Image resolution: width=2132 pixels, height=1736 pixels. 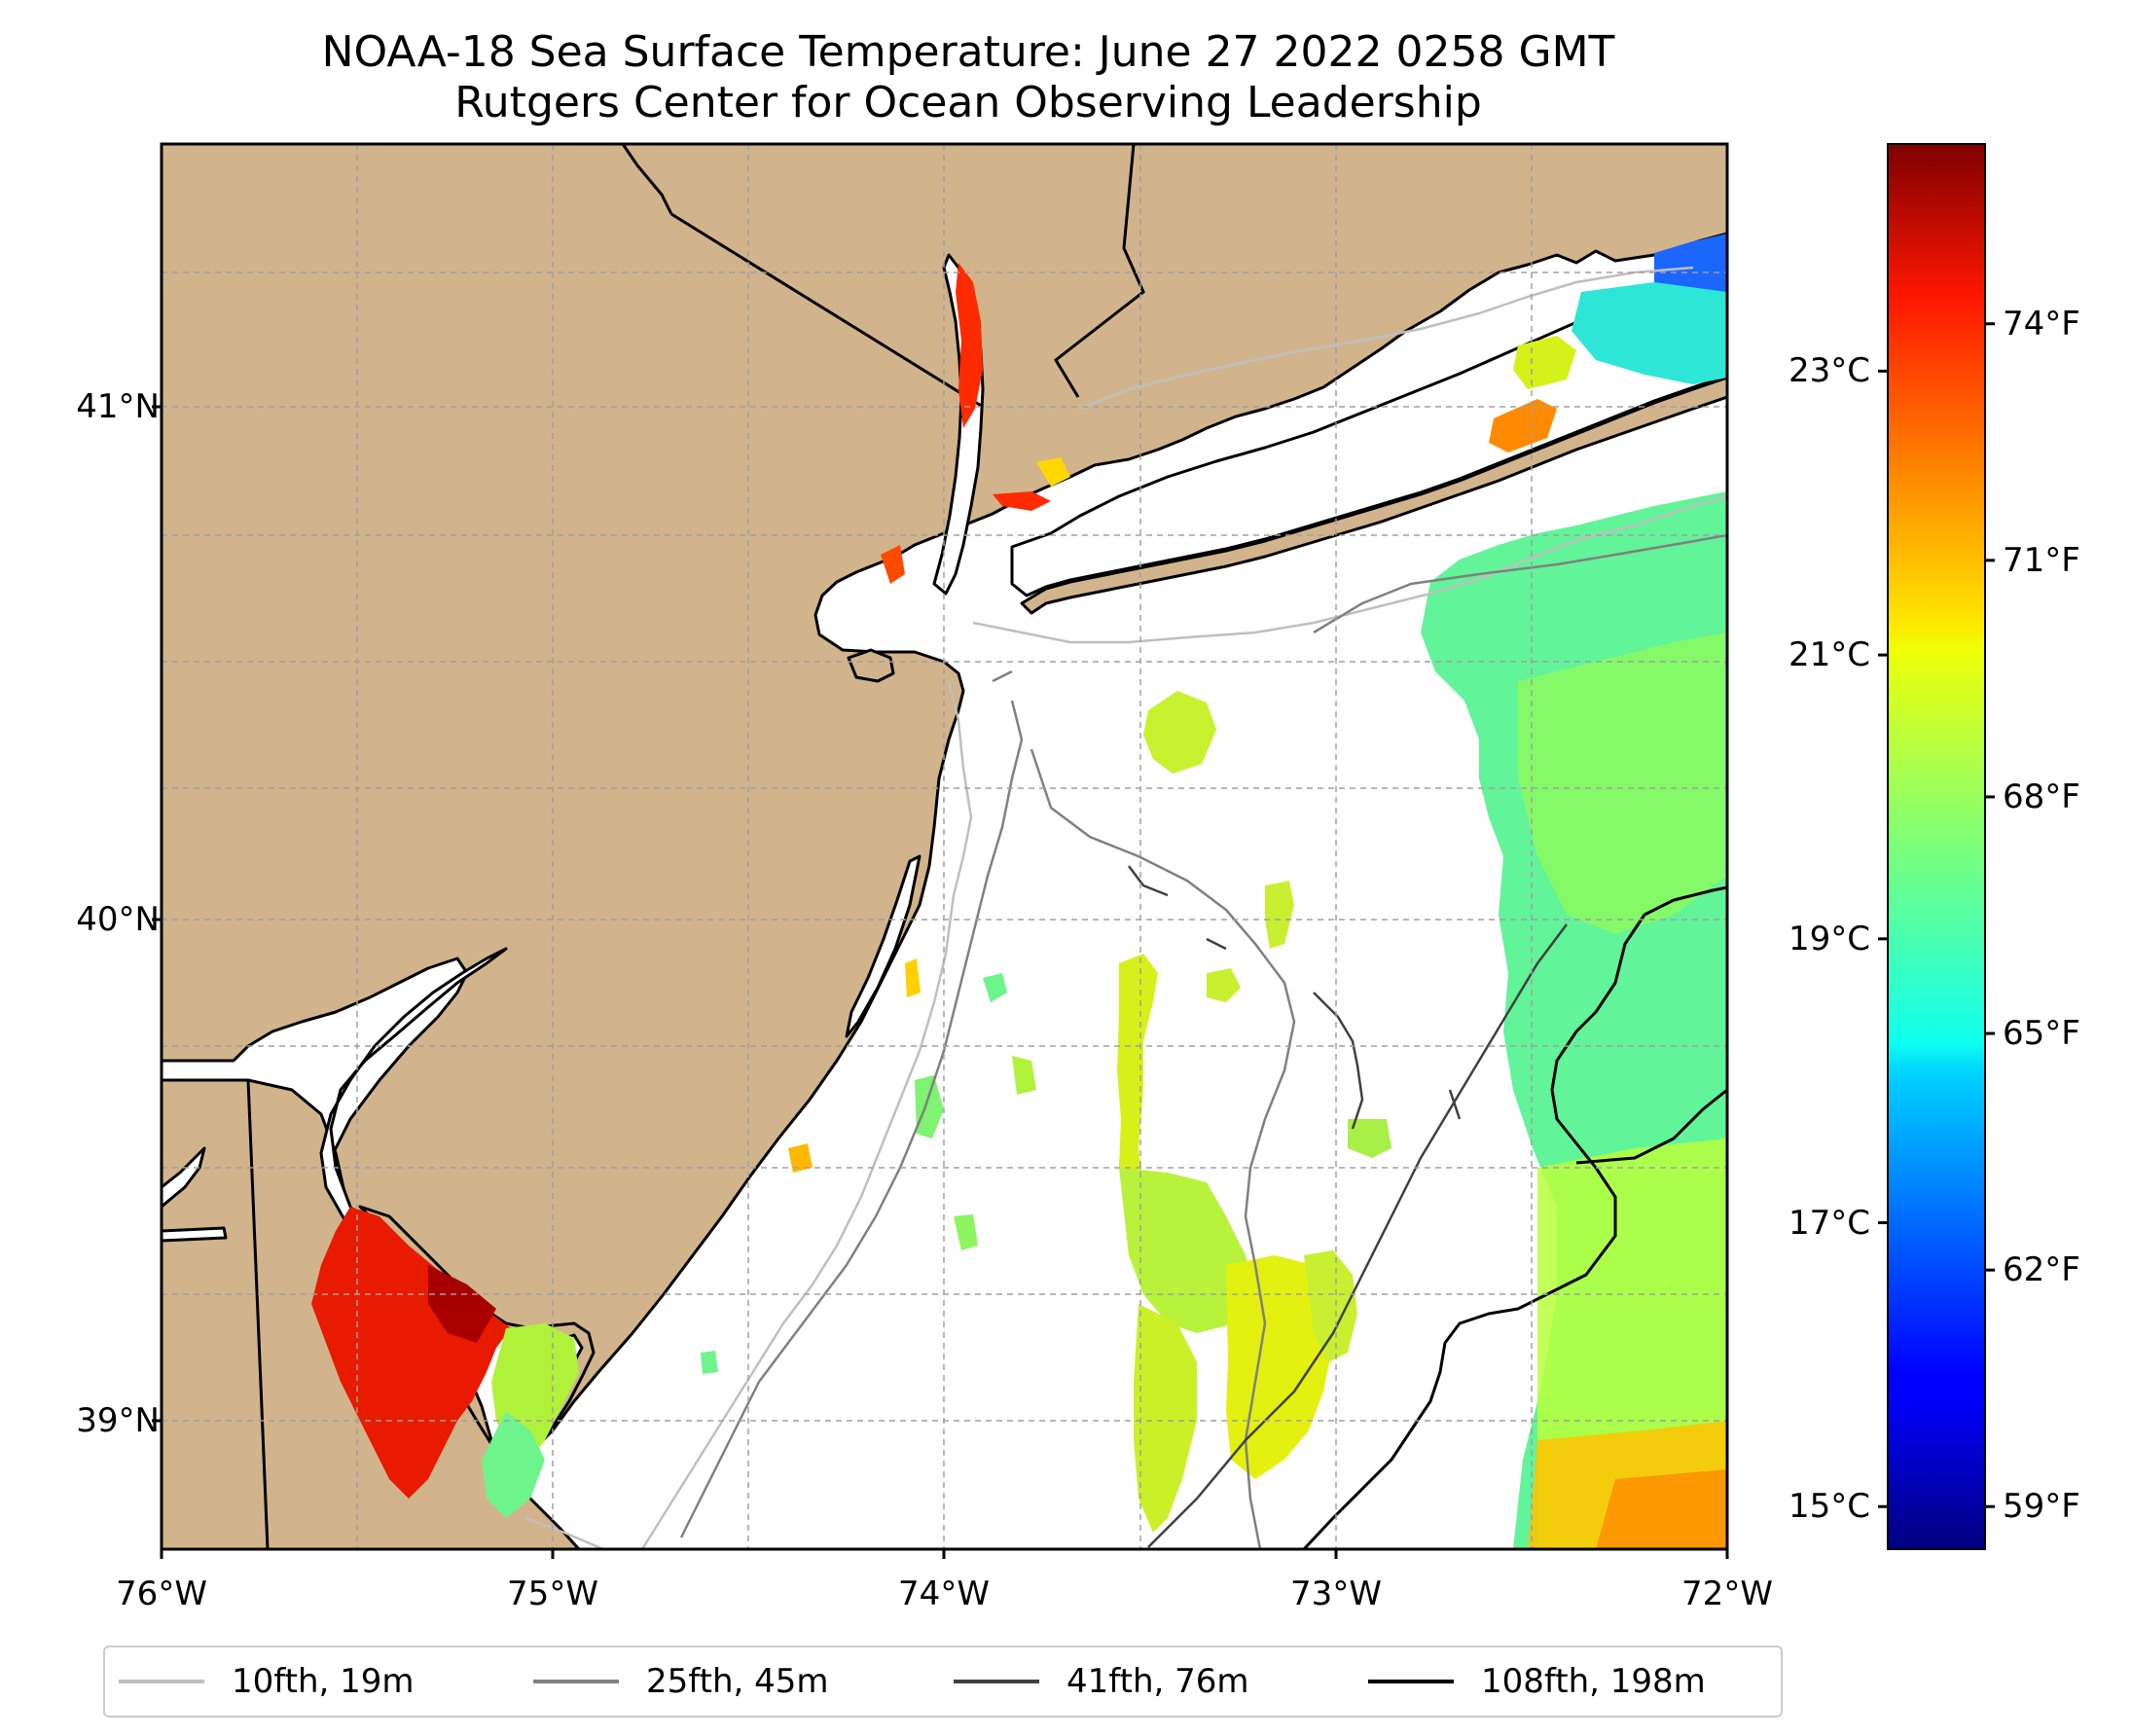 I want to click on fahrenheit-tick-label: 68°F, so click(x=2041, y=796).